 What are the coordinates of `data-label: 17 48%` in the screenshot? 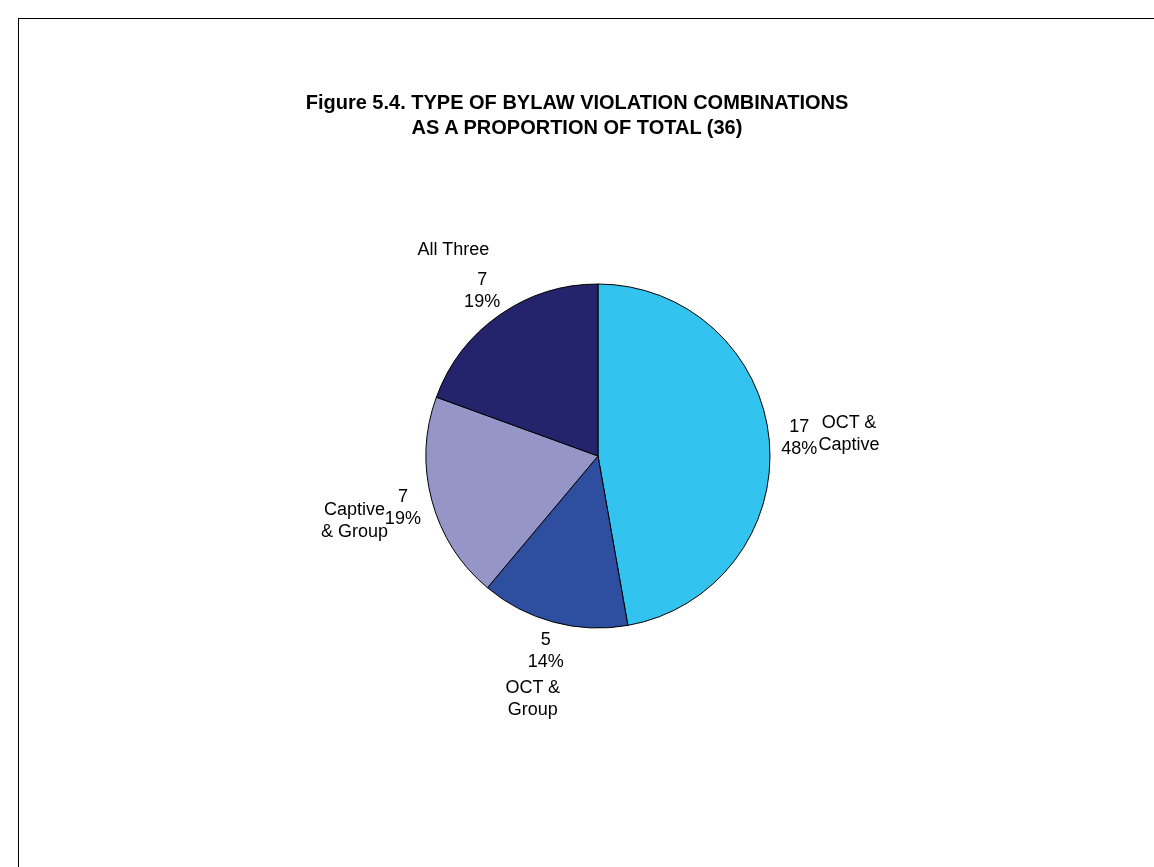 It's located at (799, 437).